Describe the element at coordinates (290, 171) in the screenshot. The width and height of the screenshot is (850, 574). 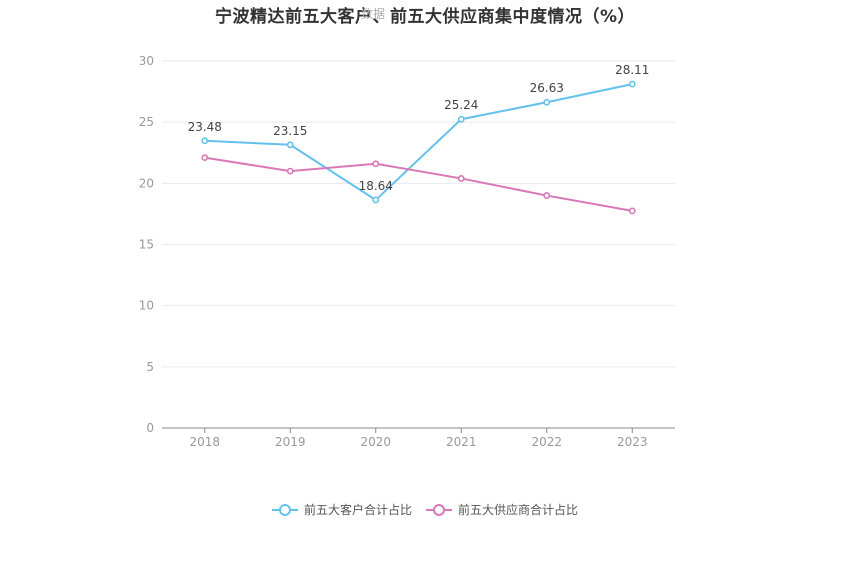
I see `data-point-1-2019` at that location.